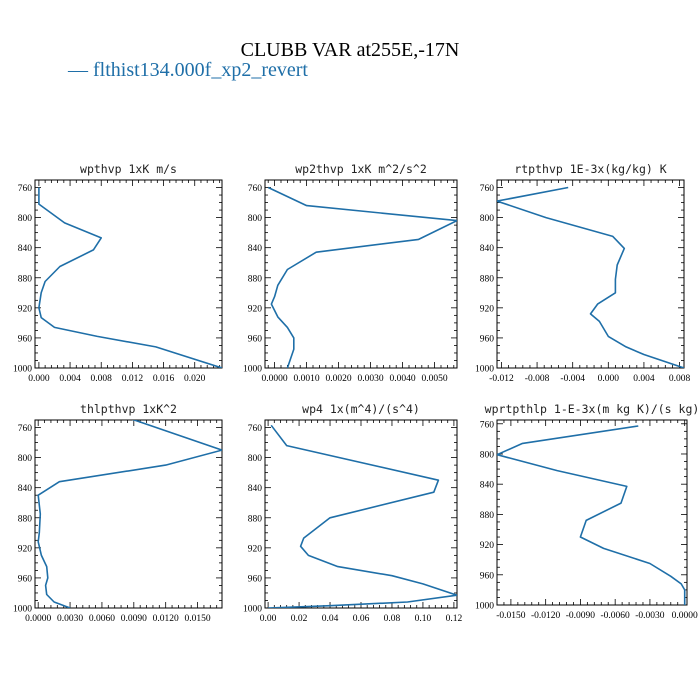  I want to click on panel-title: thlpthvp 1xK^2, so click(128, 409).